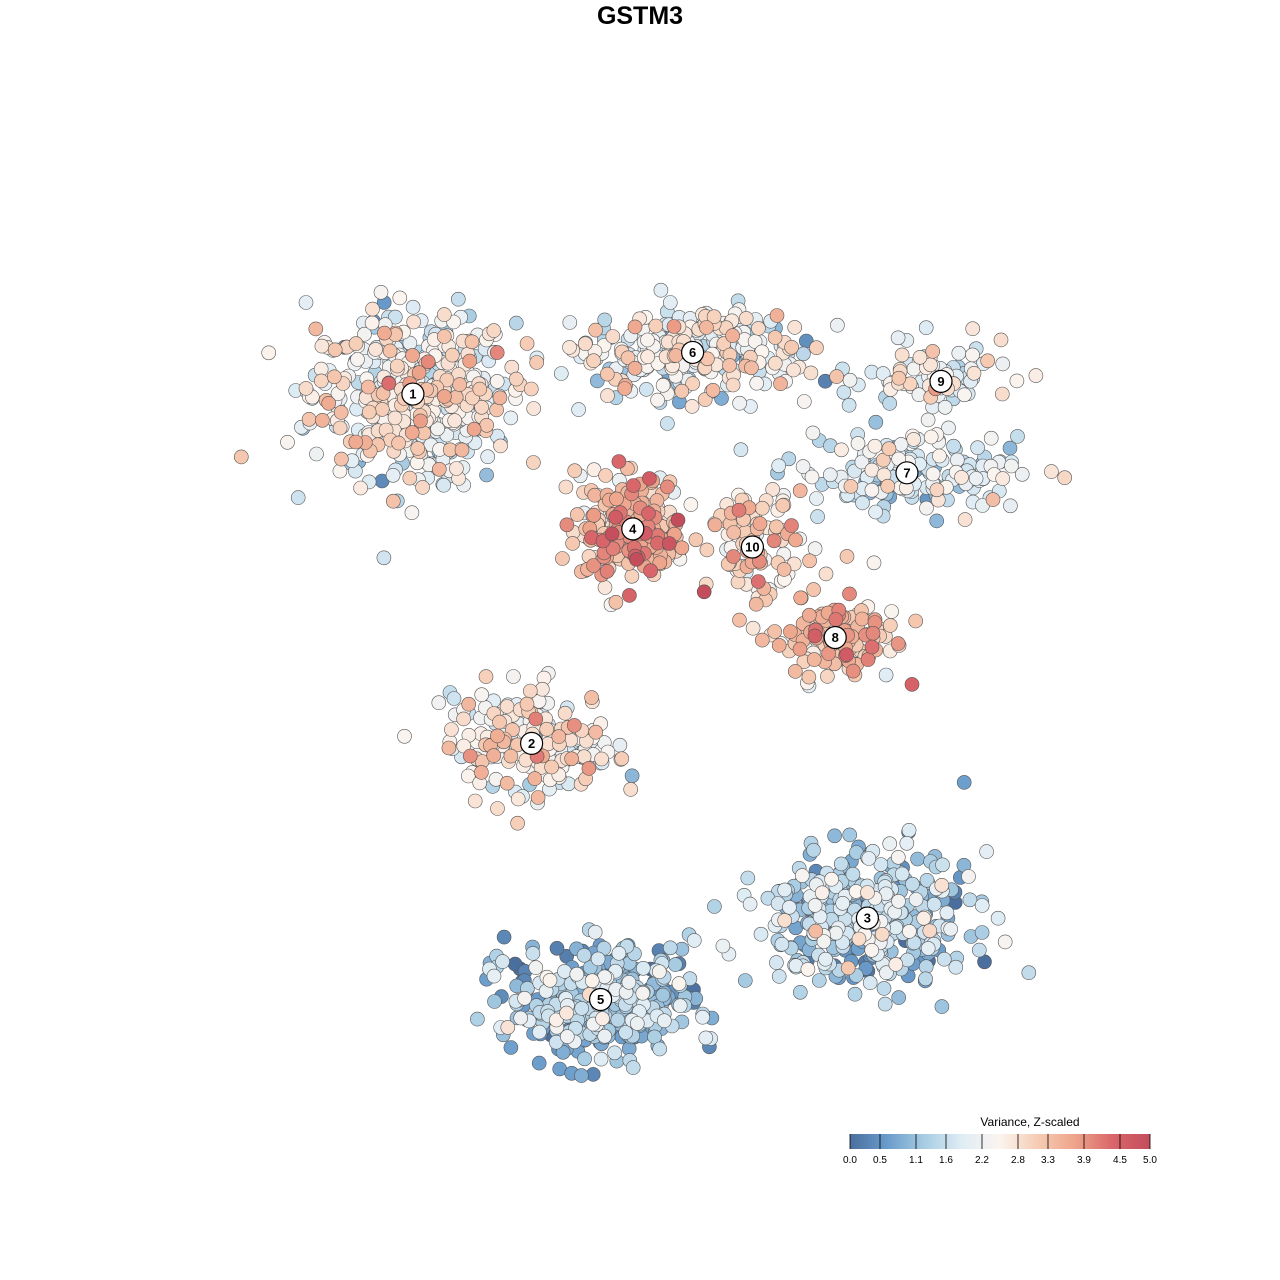 The width and height of the screenshot is (1280, 1280). What do you see at coordinates (531, 743) in the screenshot?
I see `cluster-label-text: 2` at bounding box center [531, 743].